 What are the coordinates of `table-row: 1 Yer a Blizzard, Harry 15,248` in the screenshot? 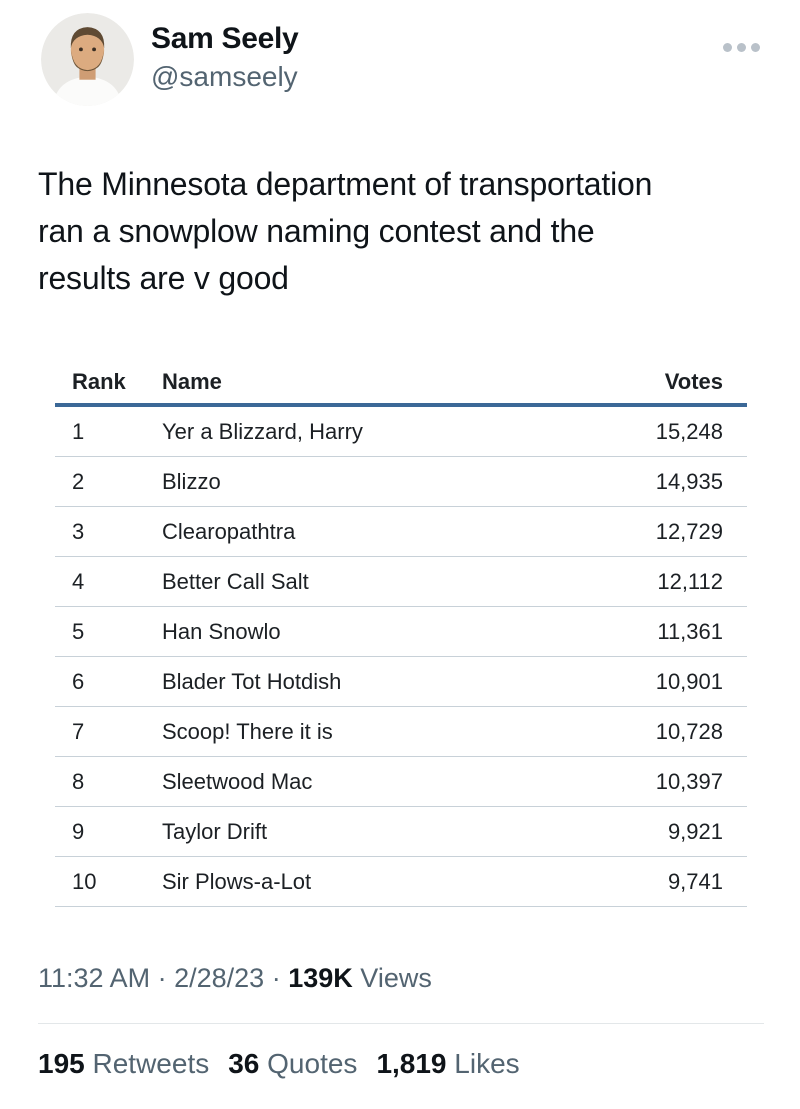 It's located at (401, 432).